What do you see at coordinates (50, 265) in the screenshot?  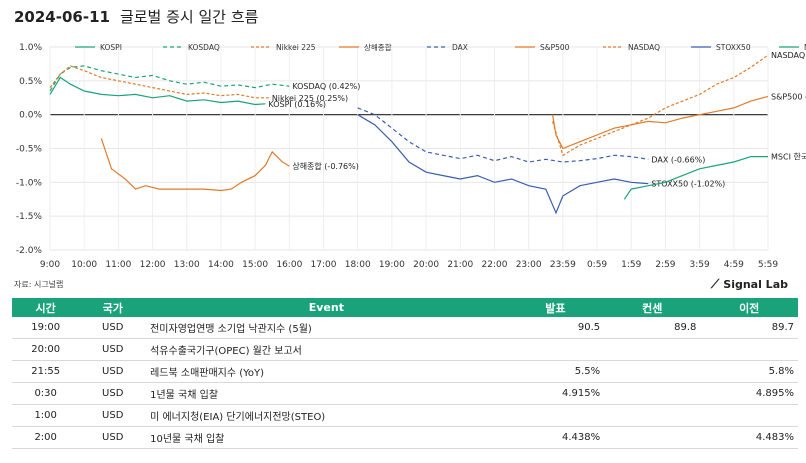 I see `x-tick-label: 9:00` at bounding box center [50, 265].